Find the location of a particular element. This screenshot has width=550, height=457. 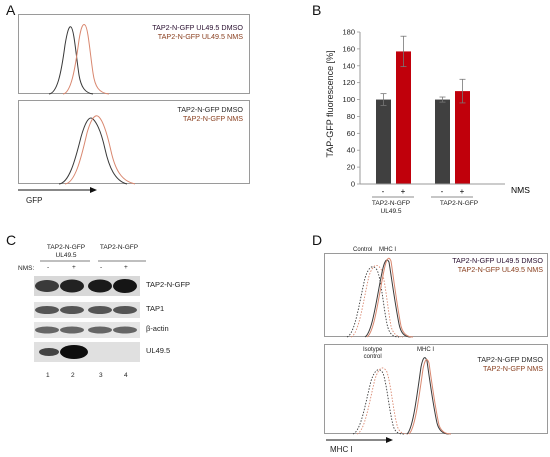

panel-d-bottom-mhc-dmso is located at coordinates (428, 396).